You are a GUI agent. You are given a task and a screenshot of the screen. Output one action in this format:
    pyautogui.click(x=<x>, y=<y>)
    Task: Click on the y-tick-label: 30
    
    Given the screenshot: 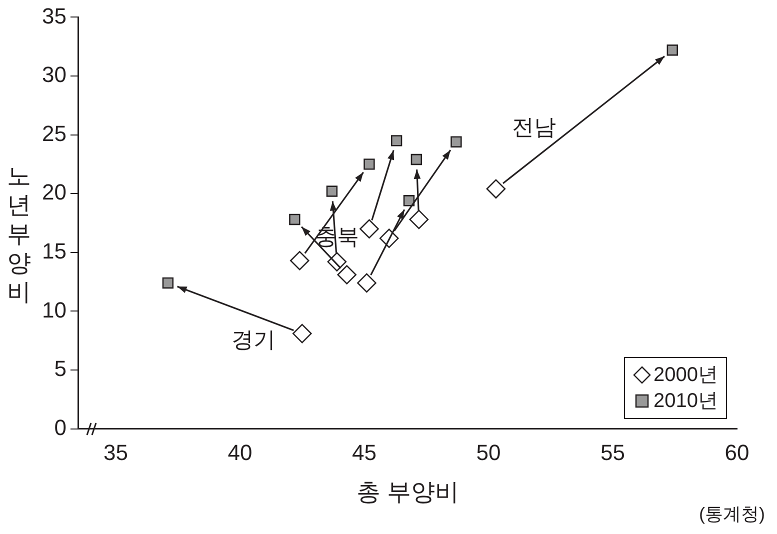 What is the action you would take?
    pyautogui.click(x=54, y=75)
    